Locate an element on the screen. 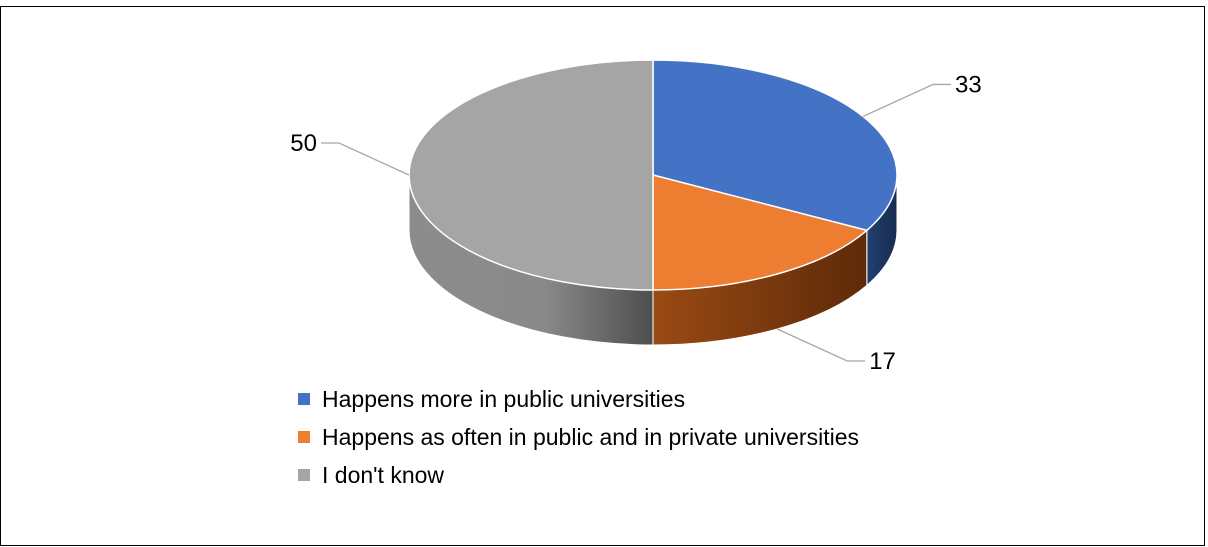  legend-item-0: Happens more in public universities is located at coordinates (578, 399).